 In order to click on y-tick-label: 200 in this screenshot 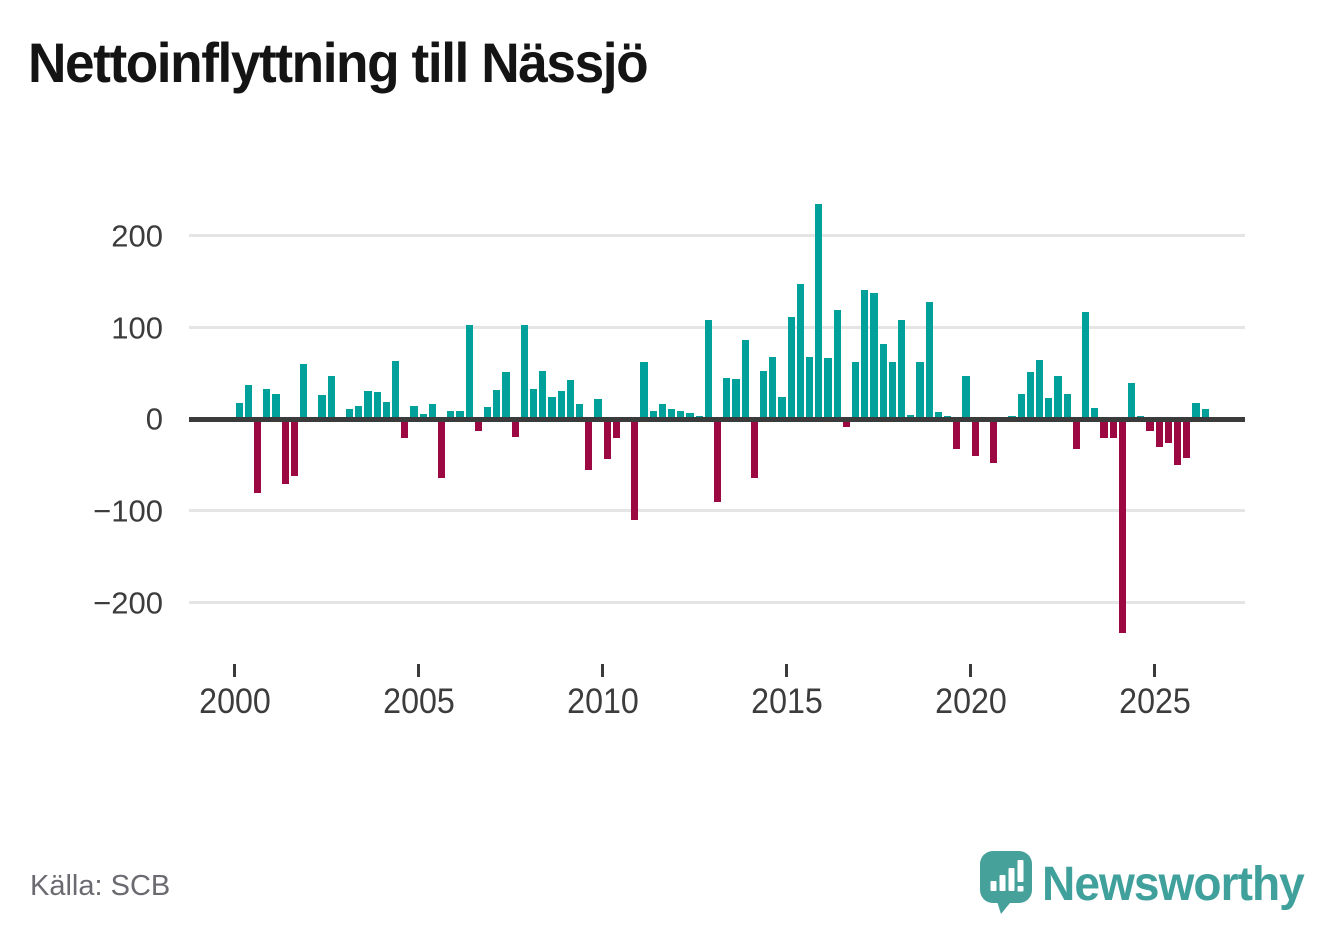, I will do `click(137, 236)`.